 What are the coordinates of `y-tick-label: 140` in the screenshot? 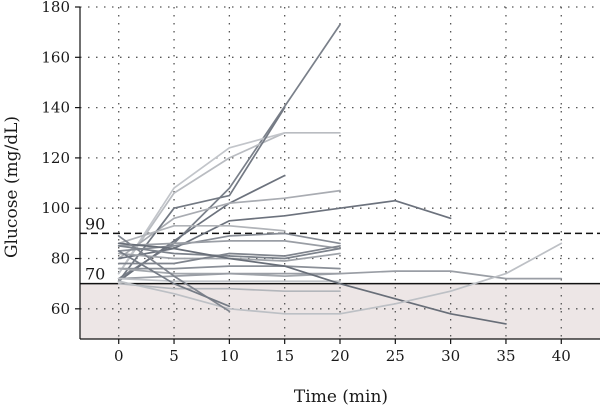 It's located at (55, 108).